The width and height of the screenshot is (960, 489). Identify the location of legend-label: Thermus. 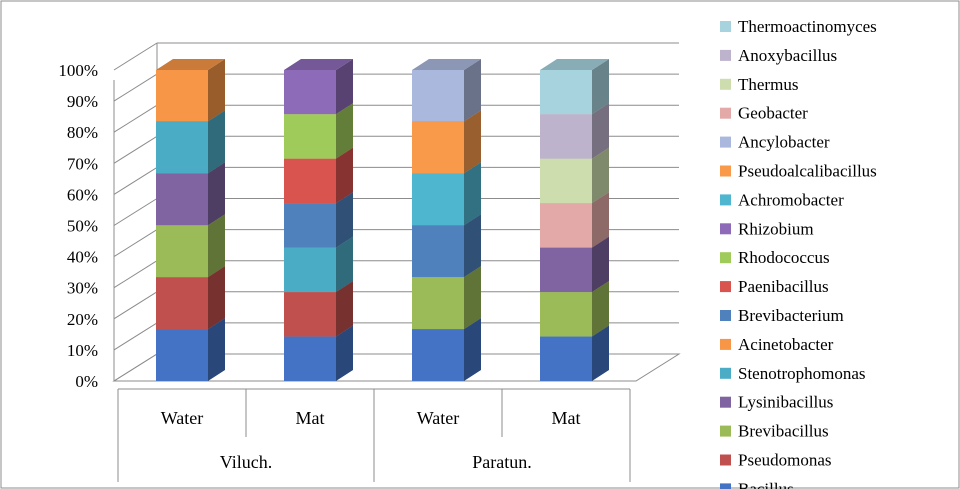
(768, 84).